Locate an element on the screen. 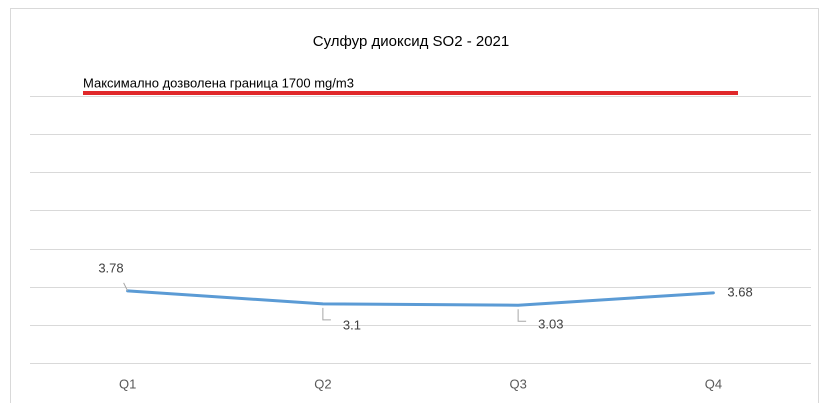 The image size is (829, 408). data-label: 3.78 is located at coordinates (110, 267).